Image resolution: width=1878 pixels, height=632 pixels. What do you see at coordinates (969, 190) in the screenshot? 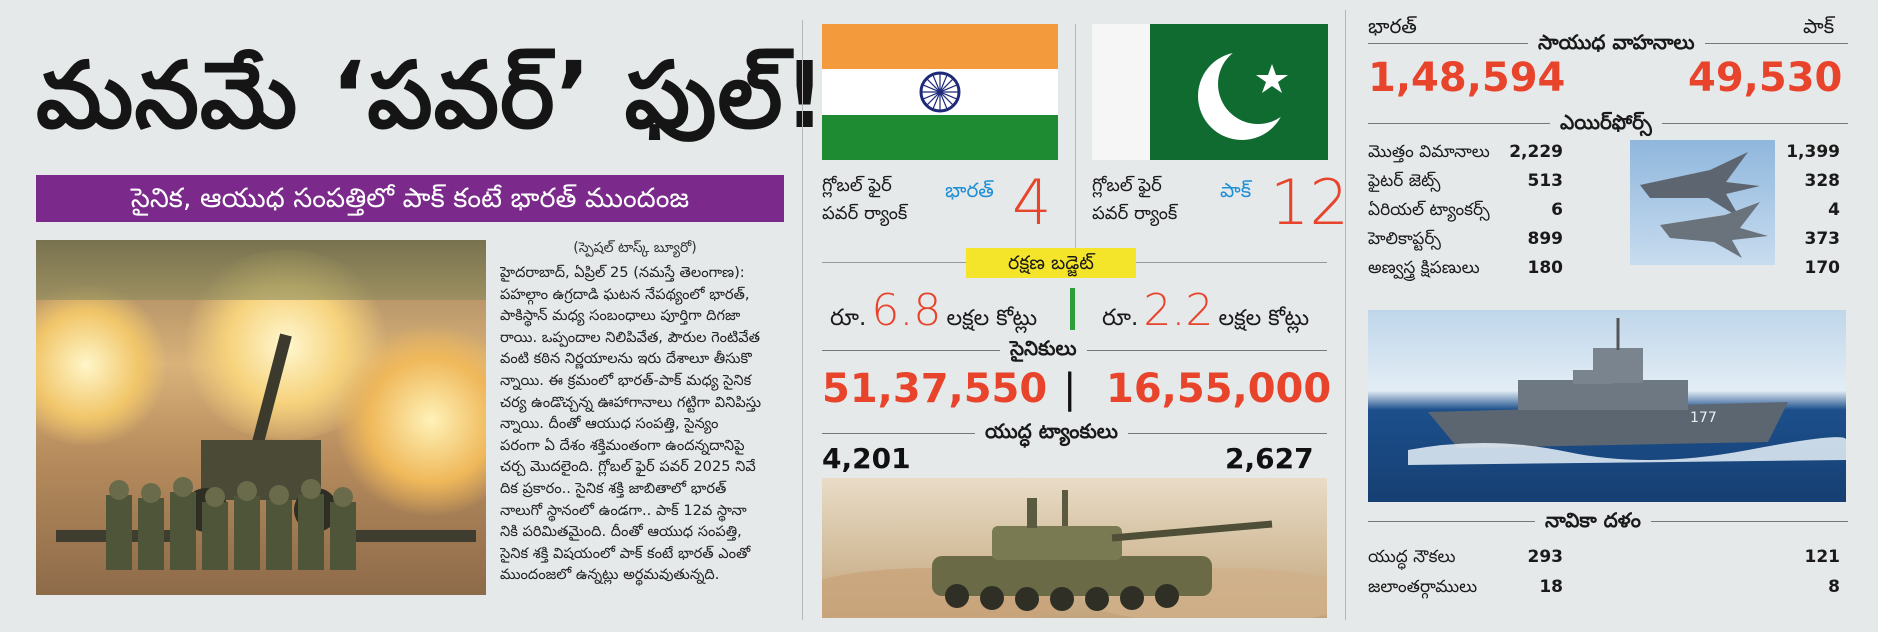
I see `gfp-country-india: భారత్` at bounding box center [969, 190].